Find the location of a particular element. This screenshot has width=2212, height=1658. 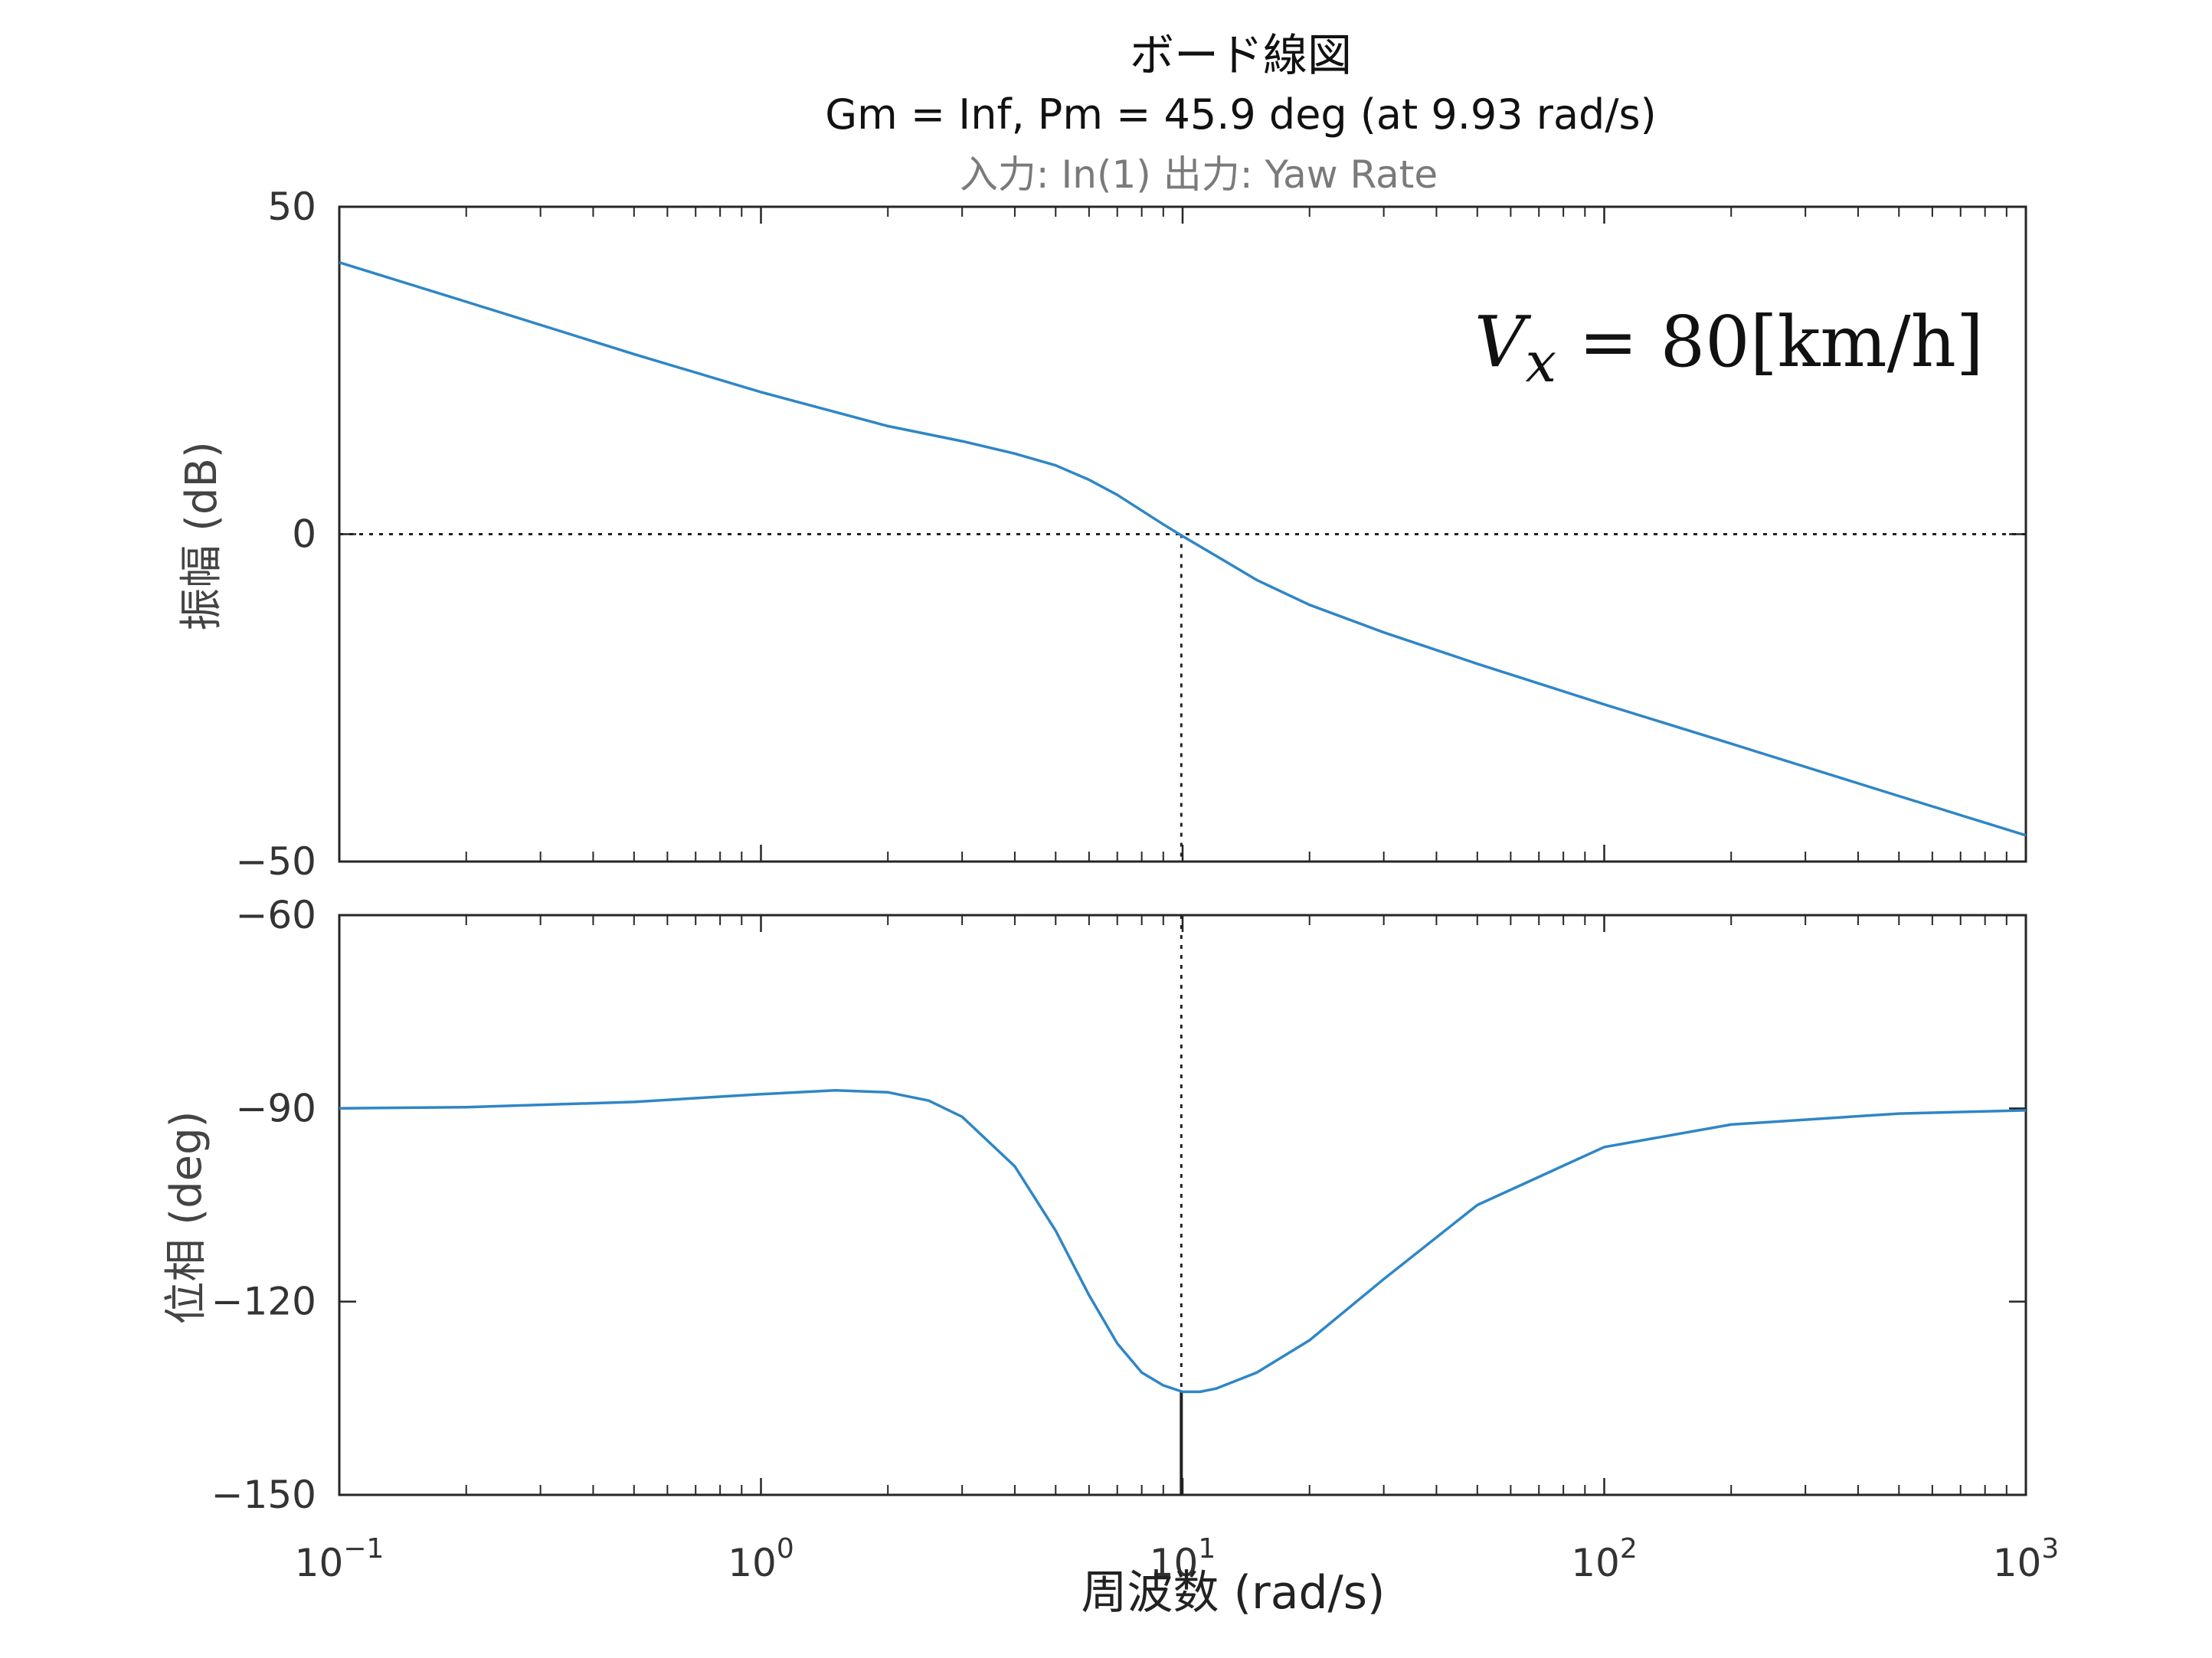

speed-annotation: Vx = 80[km/h] is located at coordinates (1729, 347).